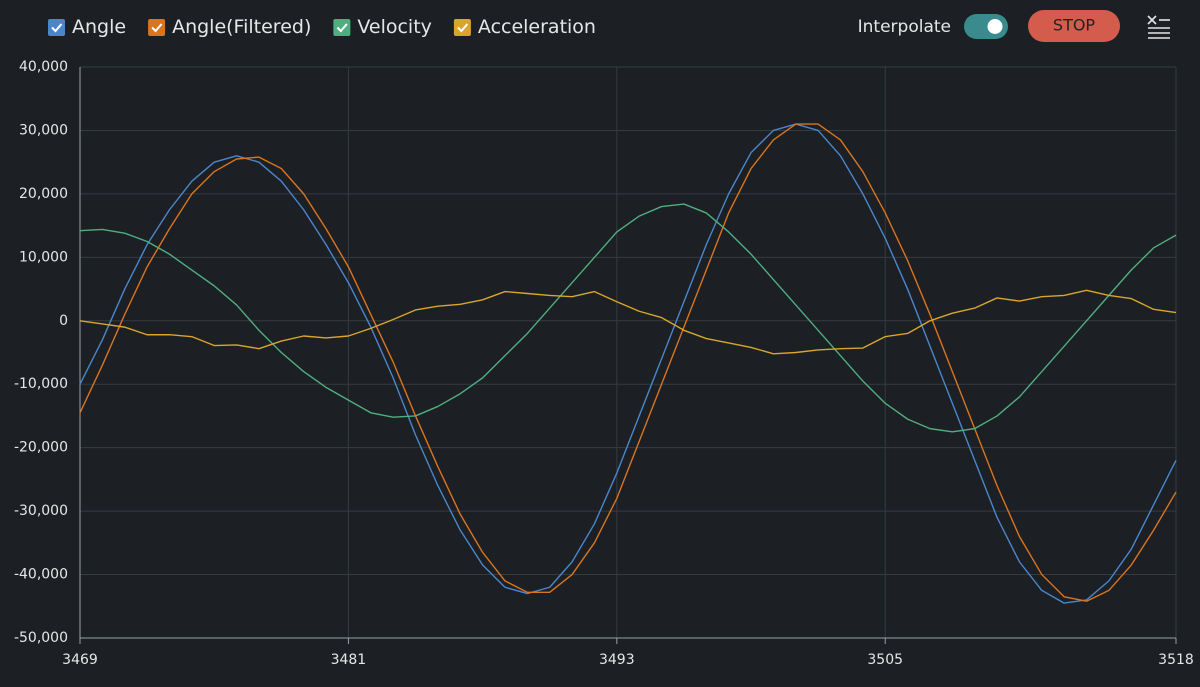 The height and width of the screenshot is (687, 1200). Describe the element at coordinates (43, 67) in the screenshot. I see `y-tick-label: 40,000` at that location.